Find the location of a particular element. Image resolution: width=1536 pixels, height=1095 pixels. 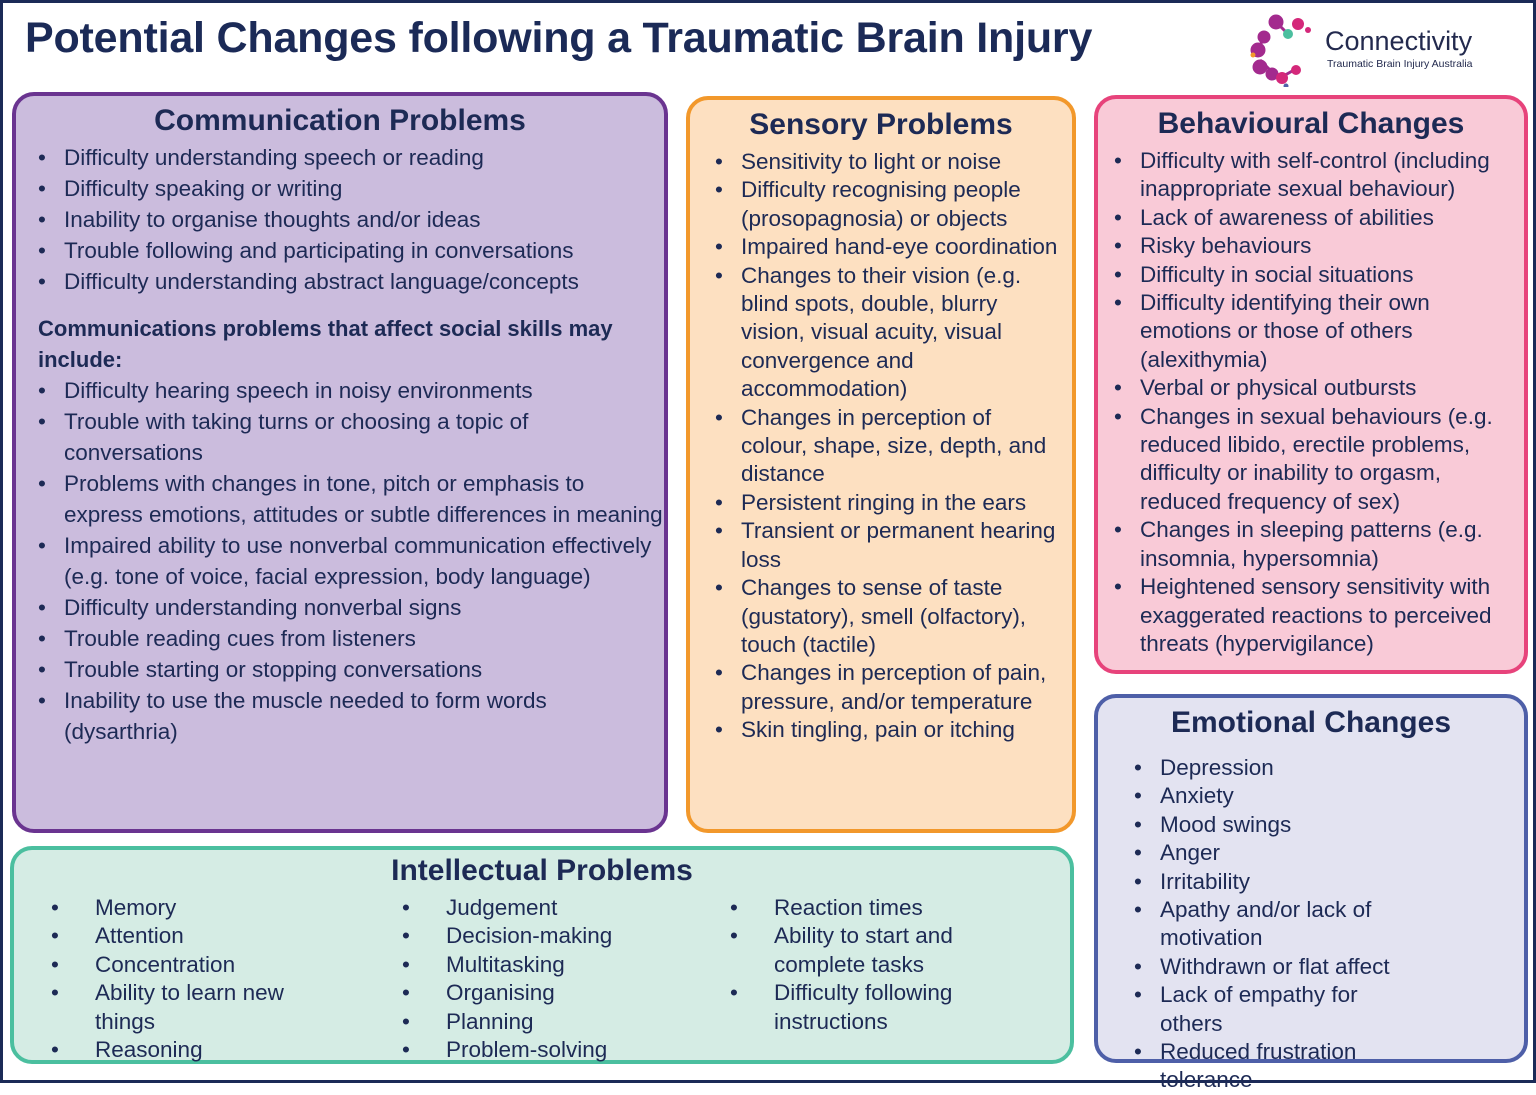

list-item: Memory is located at coordinates (188, 908).